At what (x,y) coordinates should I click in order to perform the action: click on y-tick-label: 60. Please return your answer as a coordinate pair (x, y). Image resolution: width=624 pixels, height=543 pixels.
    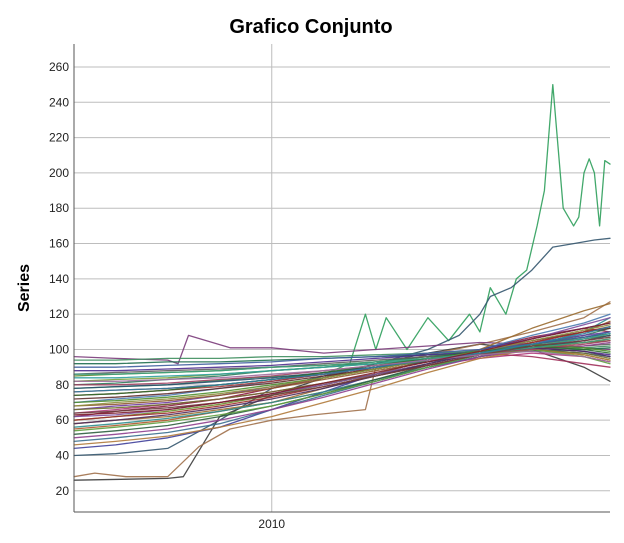
    Looking at the image, I should click on (63, 420).